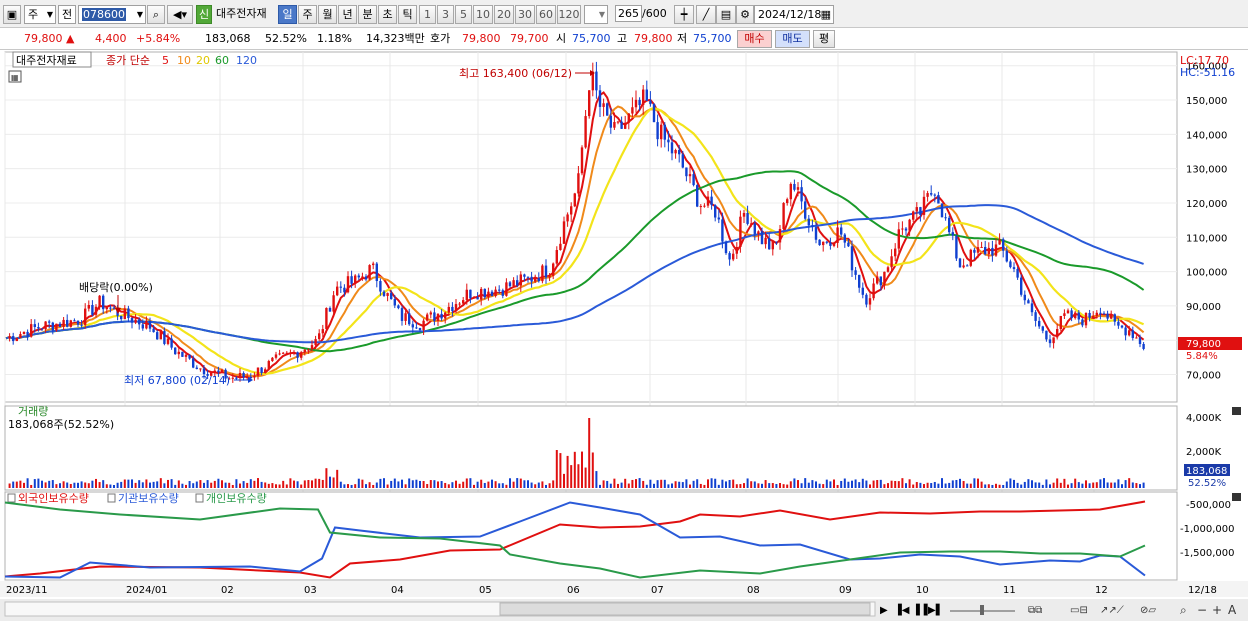 This screenshot has height=621, width=1248. I want to click on gear-icon: ⚙, so click(745, 14).